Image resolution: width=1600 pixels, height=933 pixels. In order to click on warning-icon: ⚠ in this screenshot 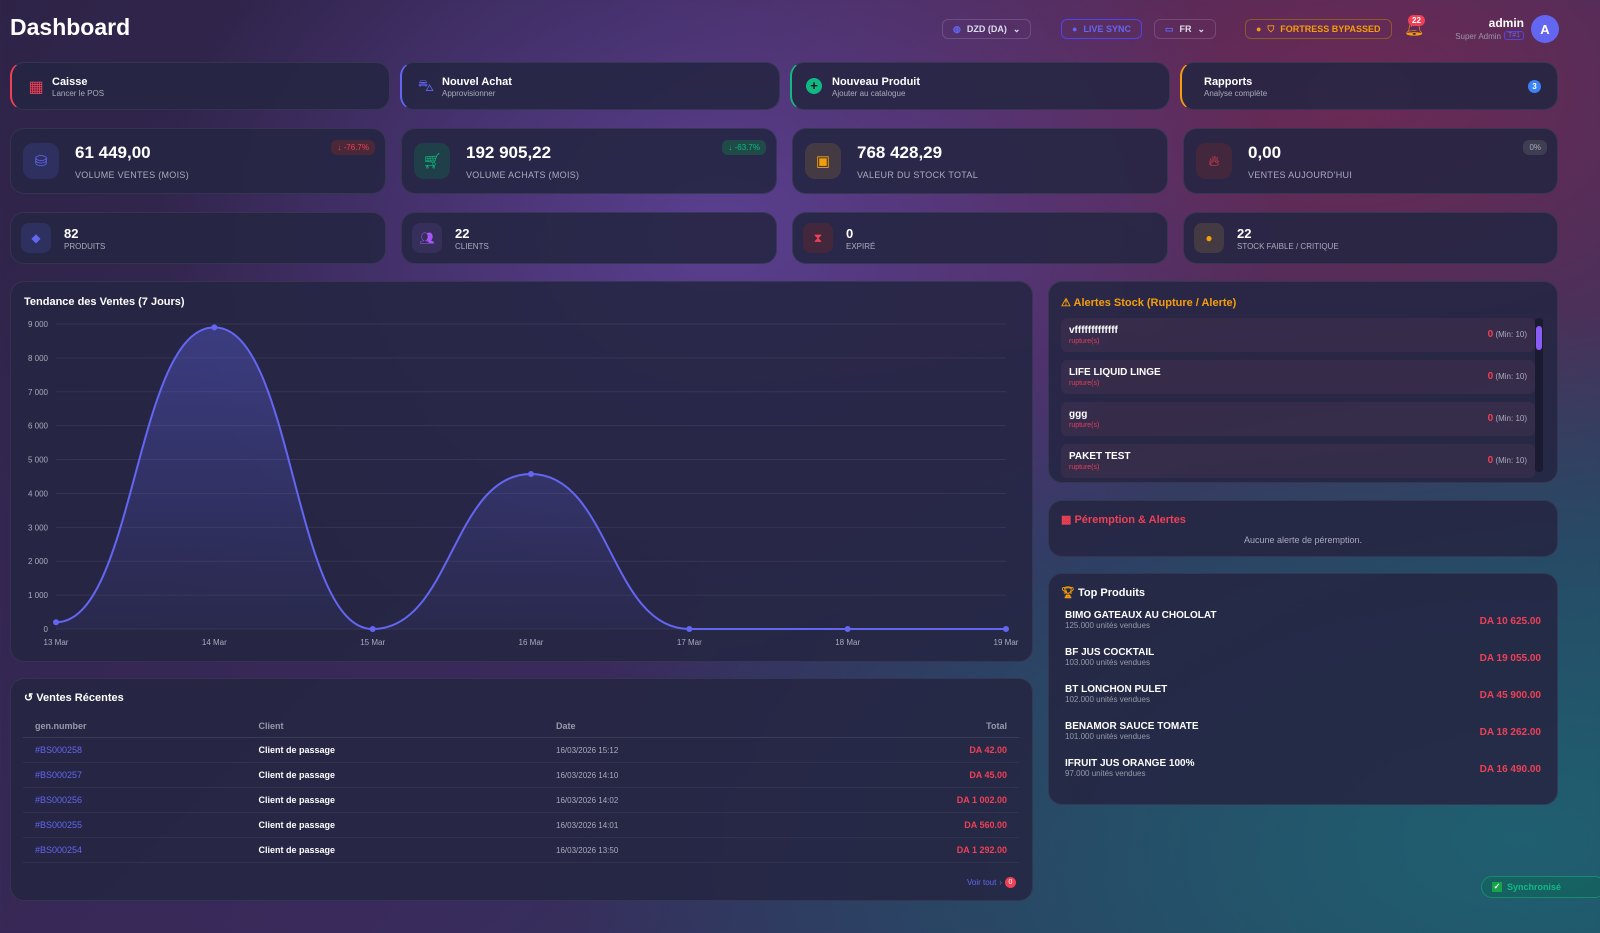, I will do `click(1066, 303)`.